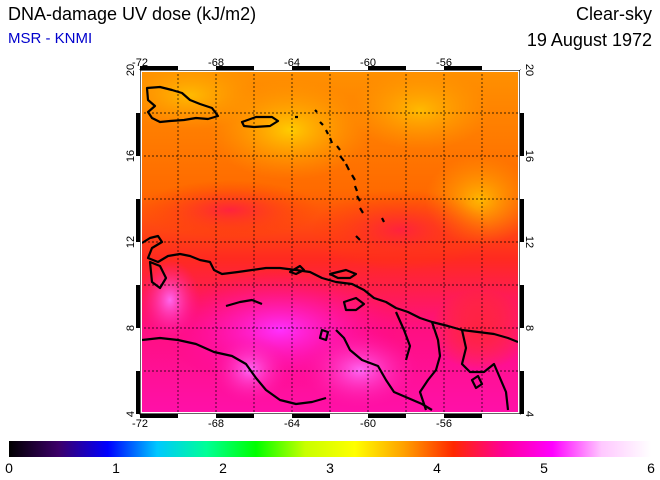 The height and width of the screenshot is (480, 660). Describe the element at coordinates (613, 14) in the screenshot. I see `sky-condition: Clear-sky` at that location.